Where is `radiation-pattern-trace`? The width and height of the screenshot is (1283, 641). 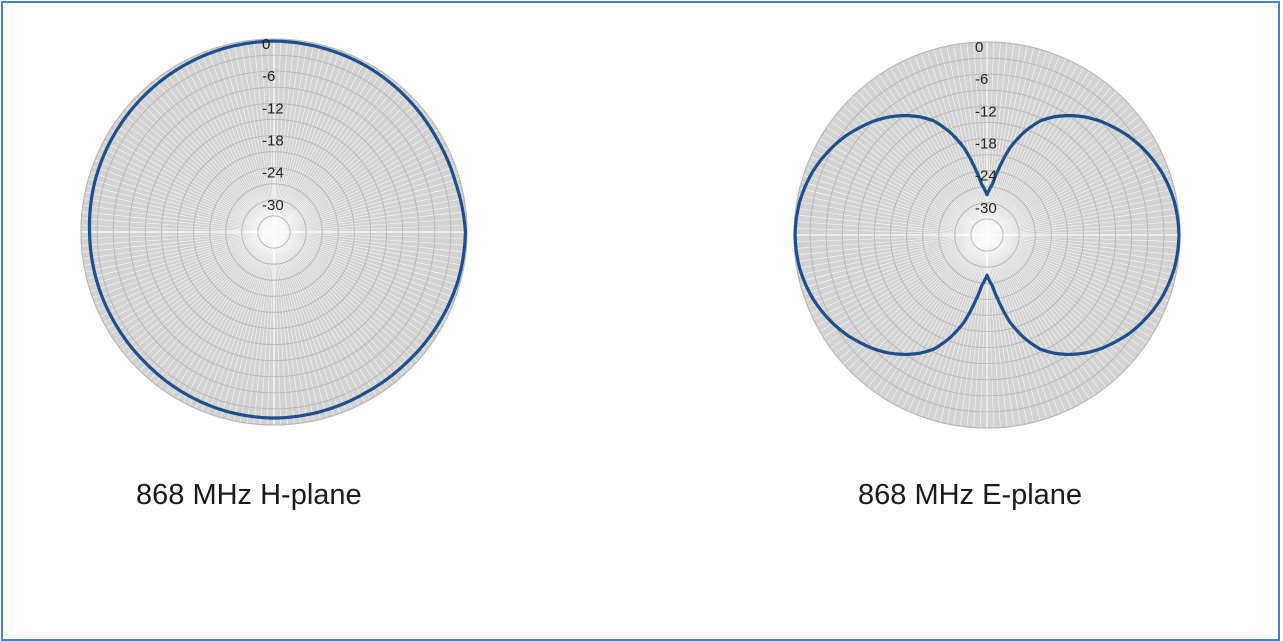
radiation-pattern-trace is located at coordinates (987, 235).